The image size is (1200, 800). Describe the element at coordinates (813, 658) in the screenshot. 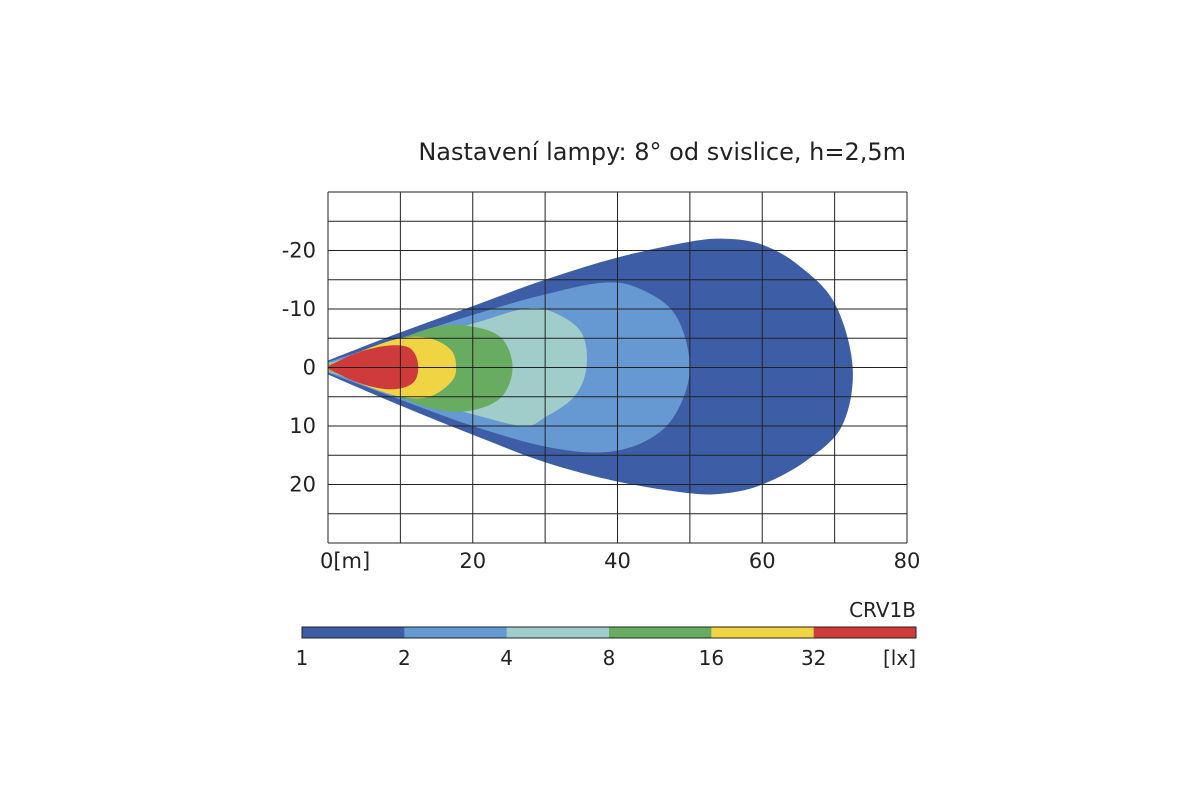

I see `legend-label: 32` at that location.